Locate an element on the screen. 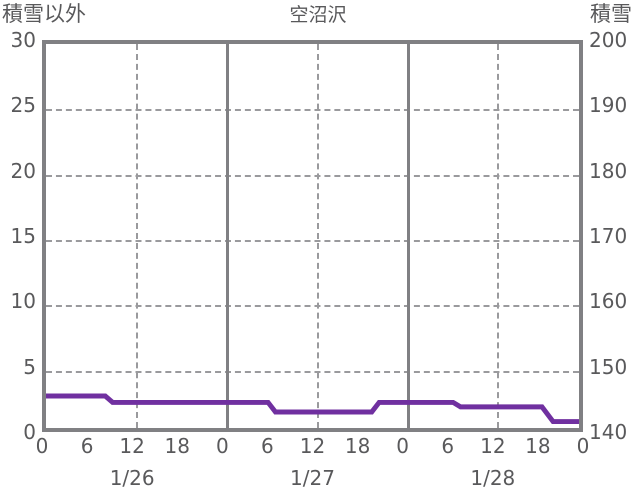 Image resolution: width=636 pixels, height=501 pixels. x-axis-date-label: 1/27 is located at coordinates (312, 478).